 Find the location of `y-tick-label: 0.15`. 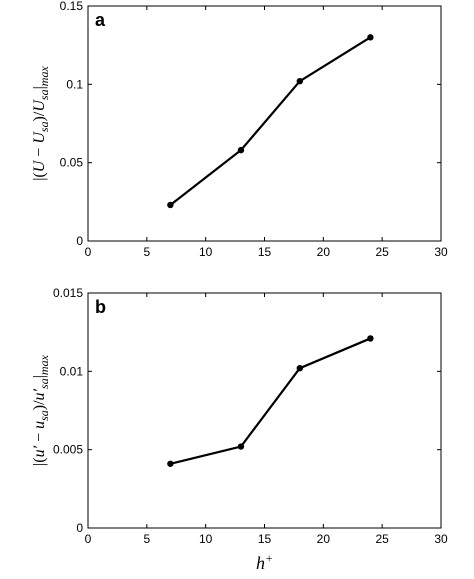

y-tick-label: 0.15 is located at coordinates (72, 6).